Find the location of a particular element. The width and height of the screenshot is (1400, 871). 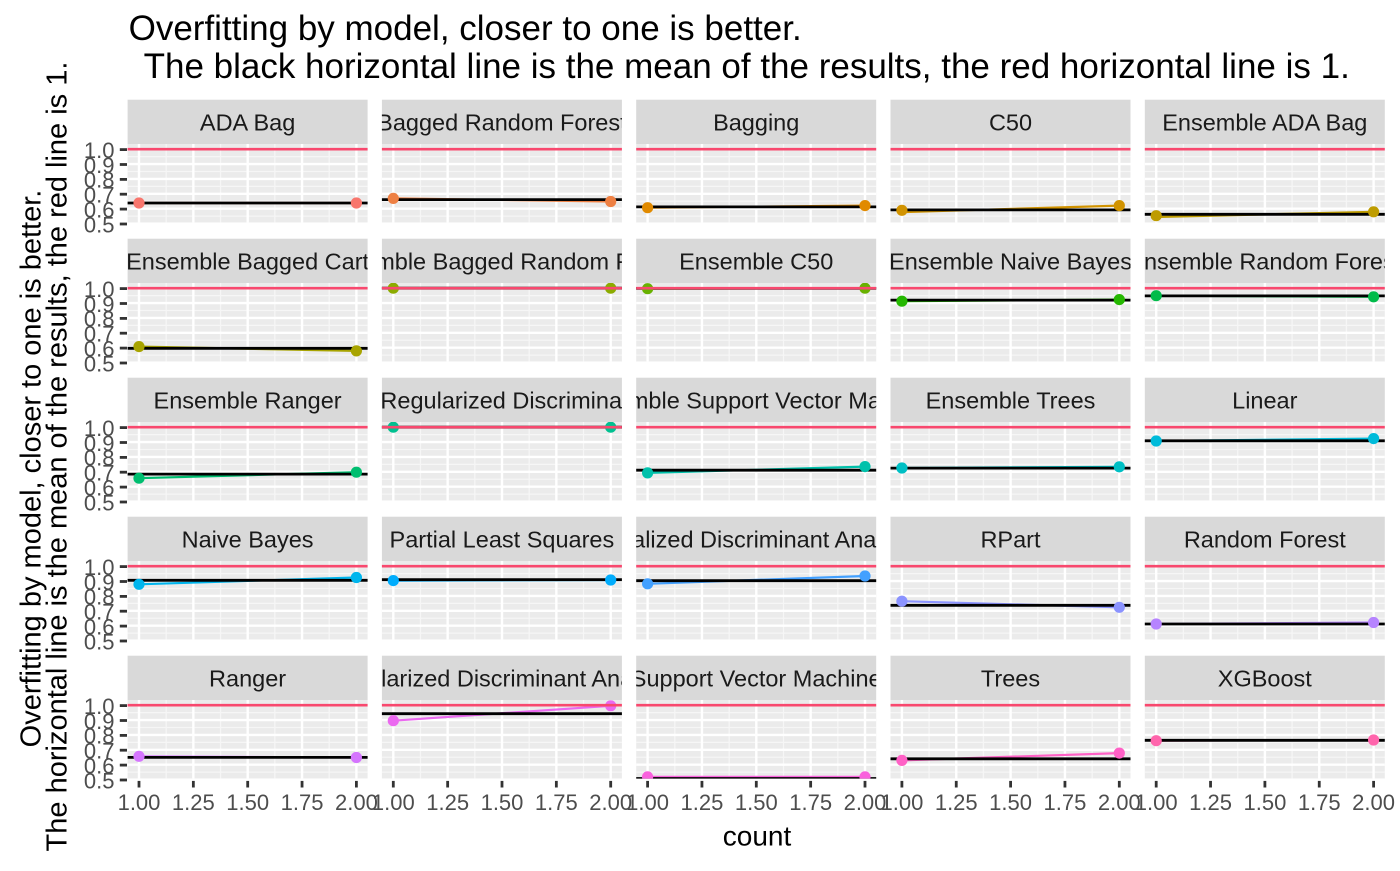

svg-text: Ensemble Ranger is located at coordinates (248, 400).